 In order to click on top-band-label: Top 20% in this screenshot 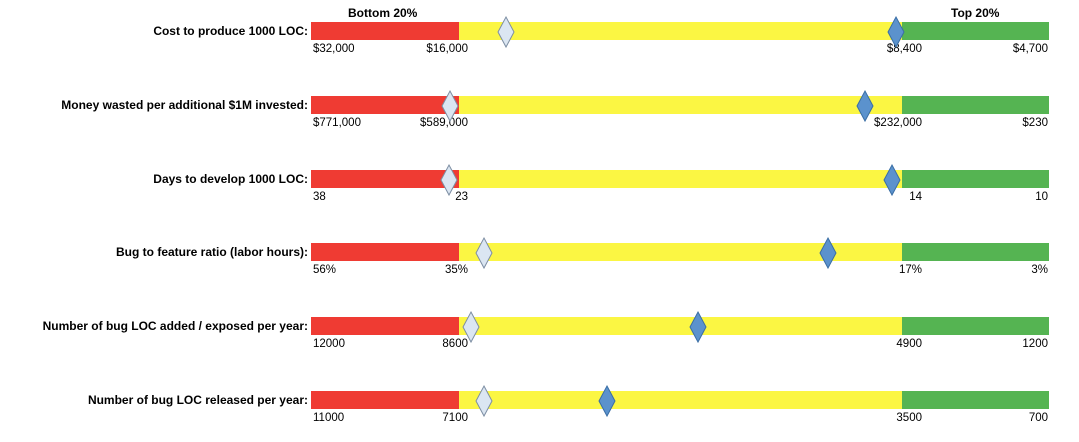, I will do `click(975, 13)`.